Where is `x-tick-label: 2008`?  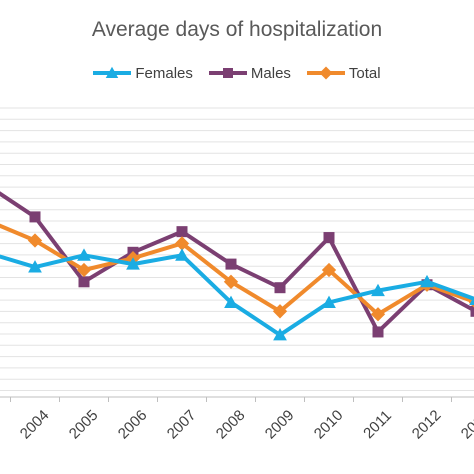
x-tick-label: 2008 is located at coordinates (231, 425).